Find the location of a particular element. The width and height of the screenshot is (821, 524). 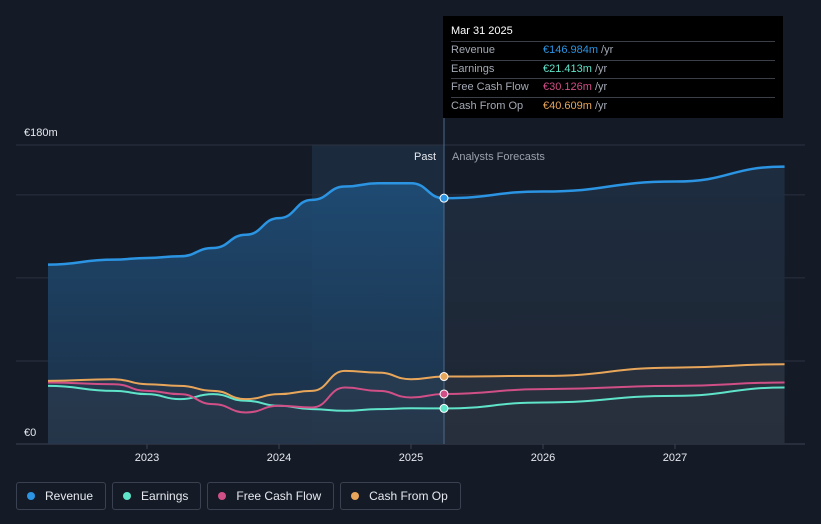

series-line-earnings is located at coordinates (416, 398).